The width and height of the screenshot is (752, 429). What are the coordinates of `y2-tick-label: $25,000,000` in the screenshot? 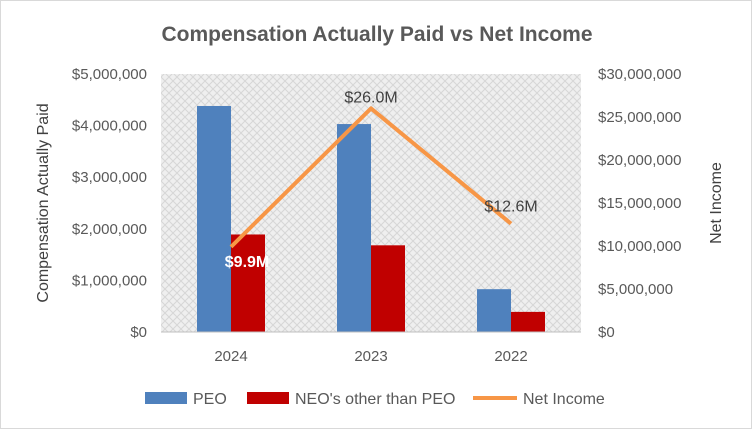 It's located at (639, 117).